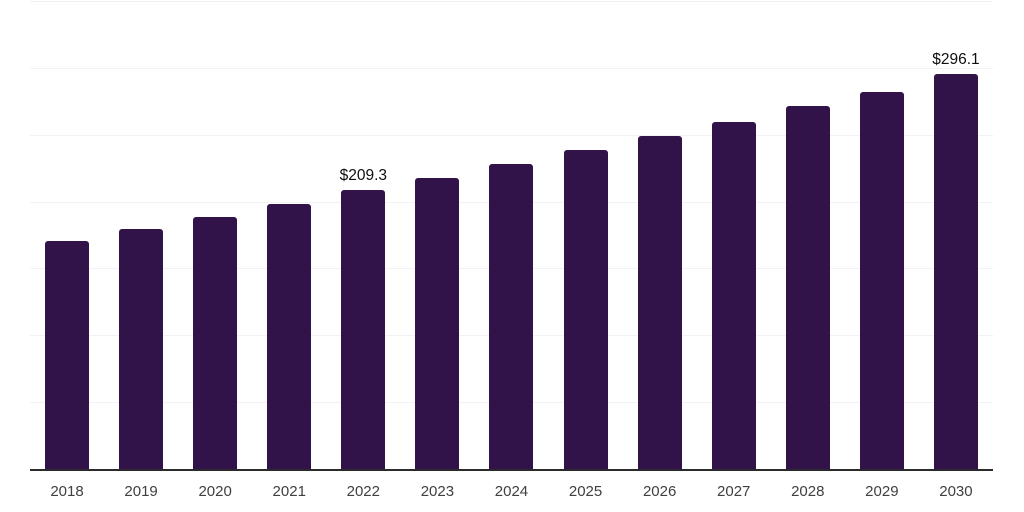 This screenshot has width=1024, height=512. What do you see at coordinates (141, 491) in the screenshot?
I see `x-tick-2019: 2019` at bounding box center [141, 491].